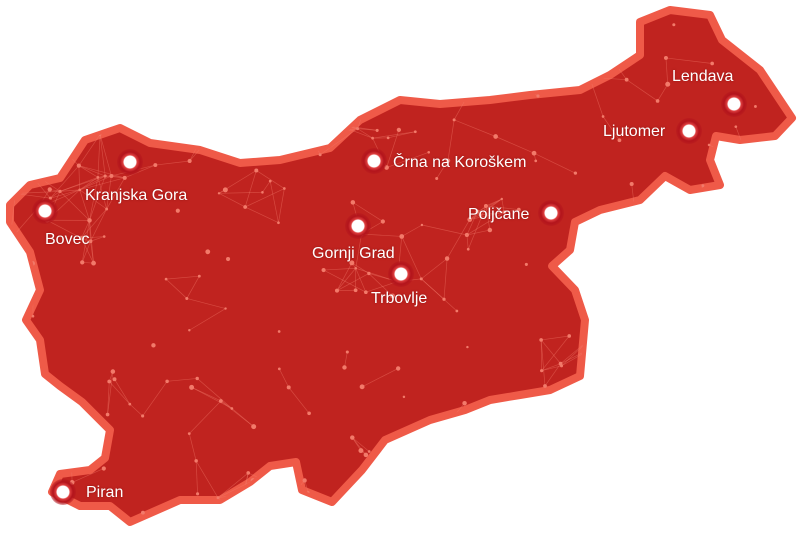 This screenshot has width=800, height=533. Describe the element at coordinates (734, 104) in the screenshot. I see `marker-lendava` at that location.